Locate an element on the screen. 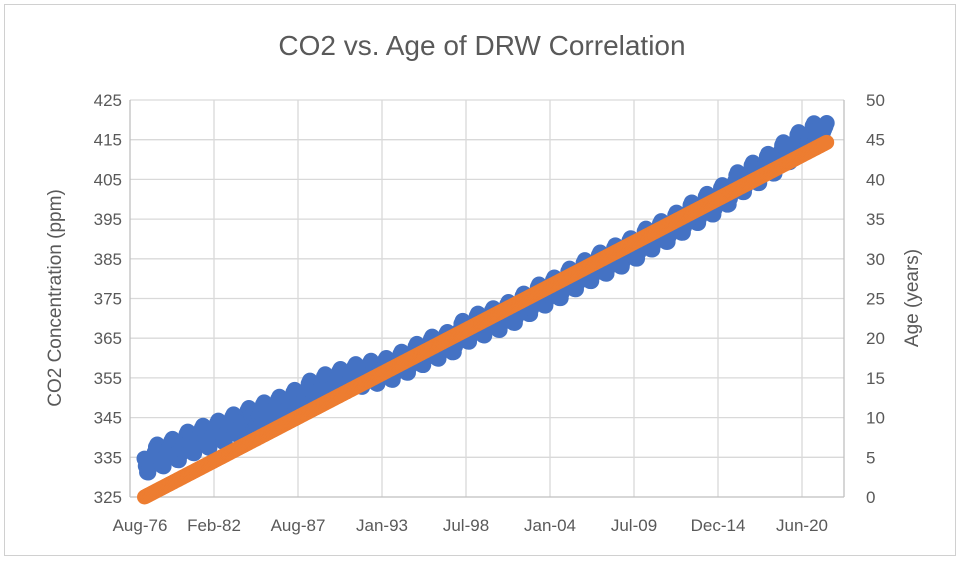 The image size is (963, 561). y-tick-label: 405 is located at coordinates (108, 179).